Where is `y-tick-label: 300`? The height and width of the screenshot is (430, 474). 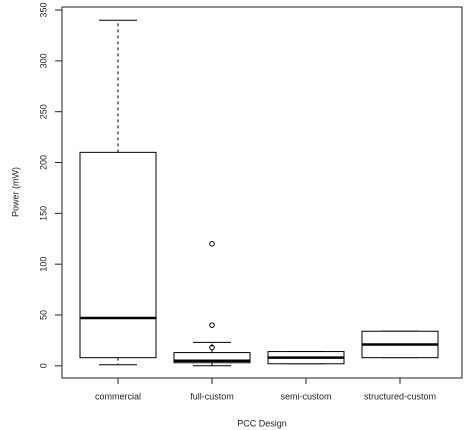
y-tick-label: 300 is located at coordinates (43, 60).